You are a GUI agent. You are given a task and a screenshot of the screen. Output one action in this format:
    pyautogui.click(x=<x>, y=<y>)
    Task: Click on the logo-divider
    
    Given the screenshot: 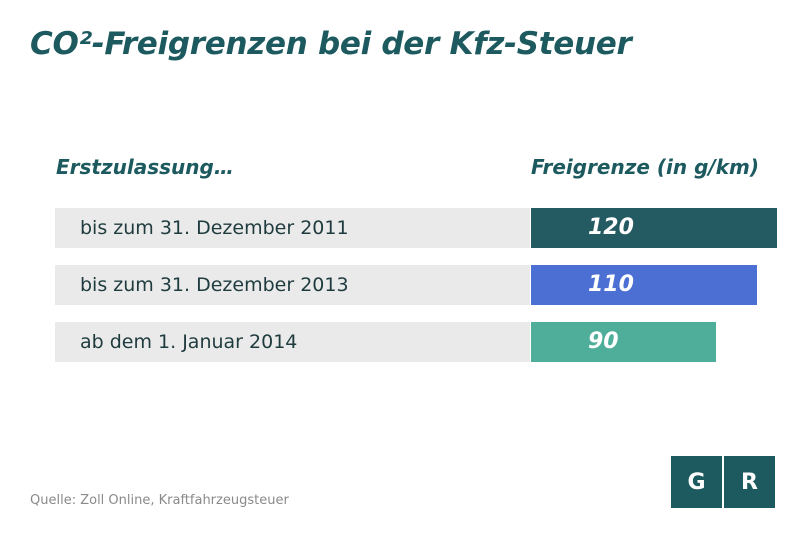 What is the action you would take?
    pyautogui.click(x=723, y=482)
    